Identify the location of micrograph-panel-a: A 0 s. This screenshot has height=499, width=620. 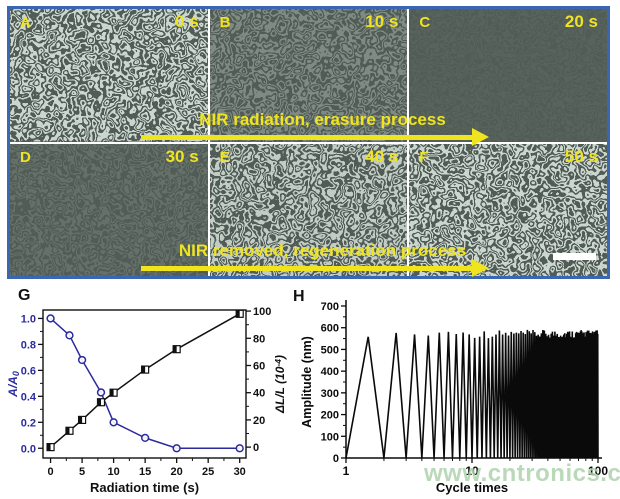
(109, 75).